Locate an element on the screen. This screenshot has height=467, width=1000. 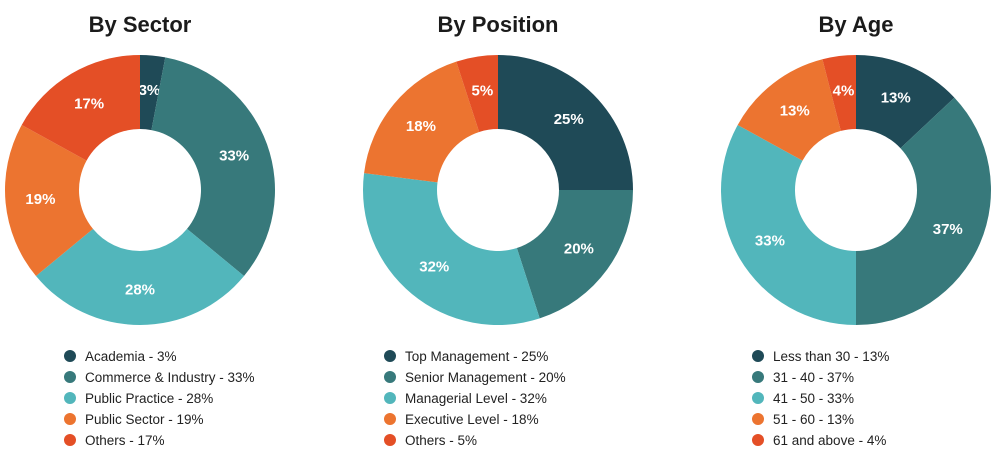
legend-label: Commerce & Industry - 33% is located at coordinates (170, 377).